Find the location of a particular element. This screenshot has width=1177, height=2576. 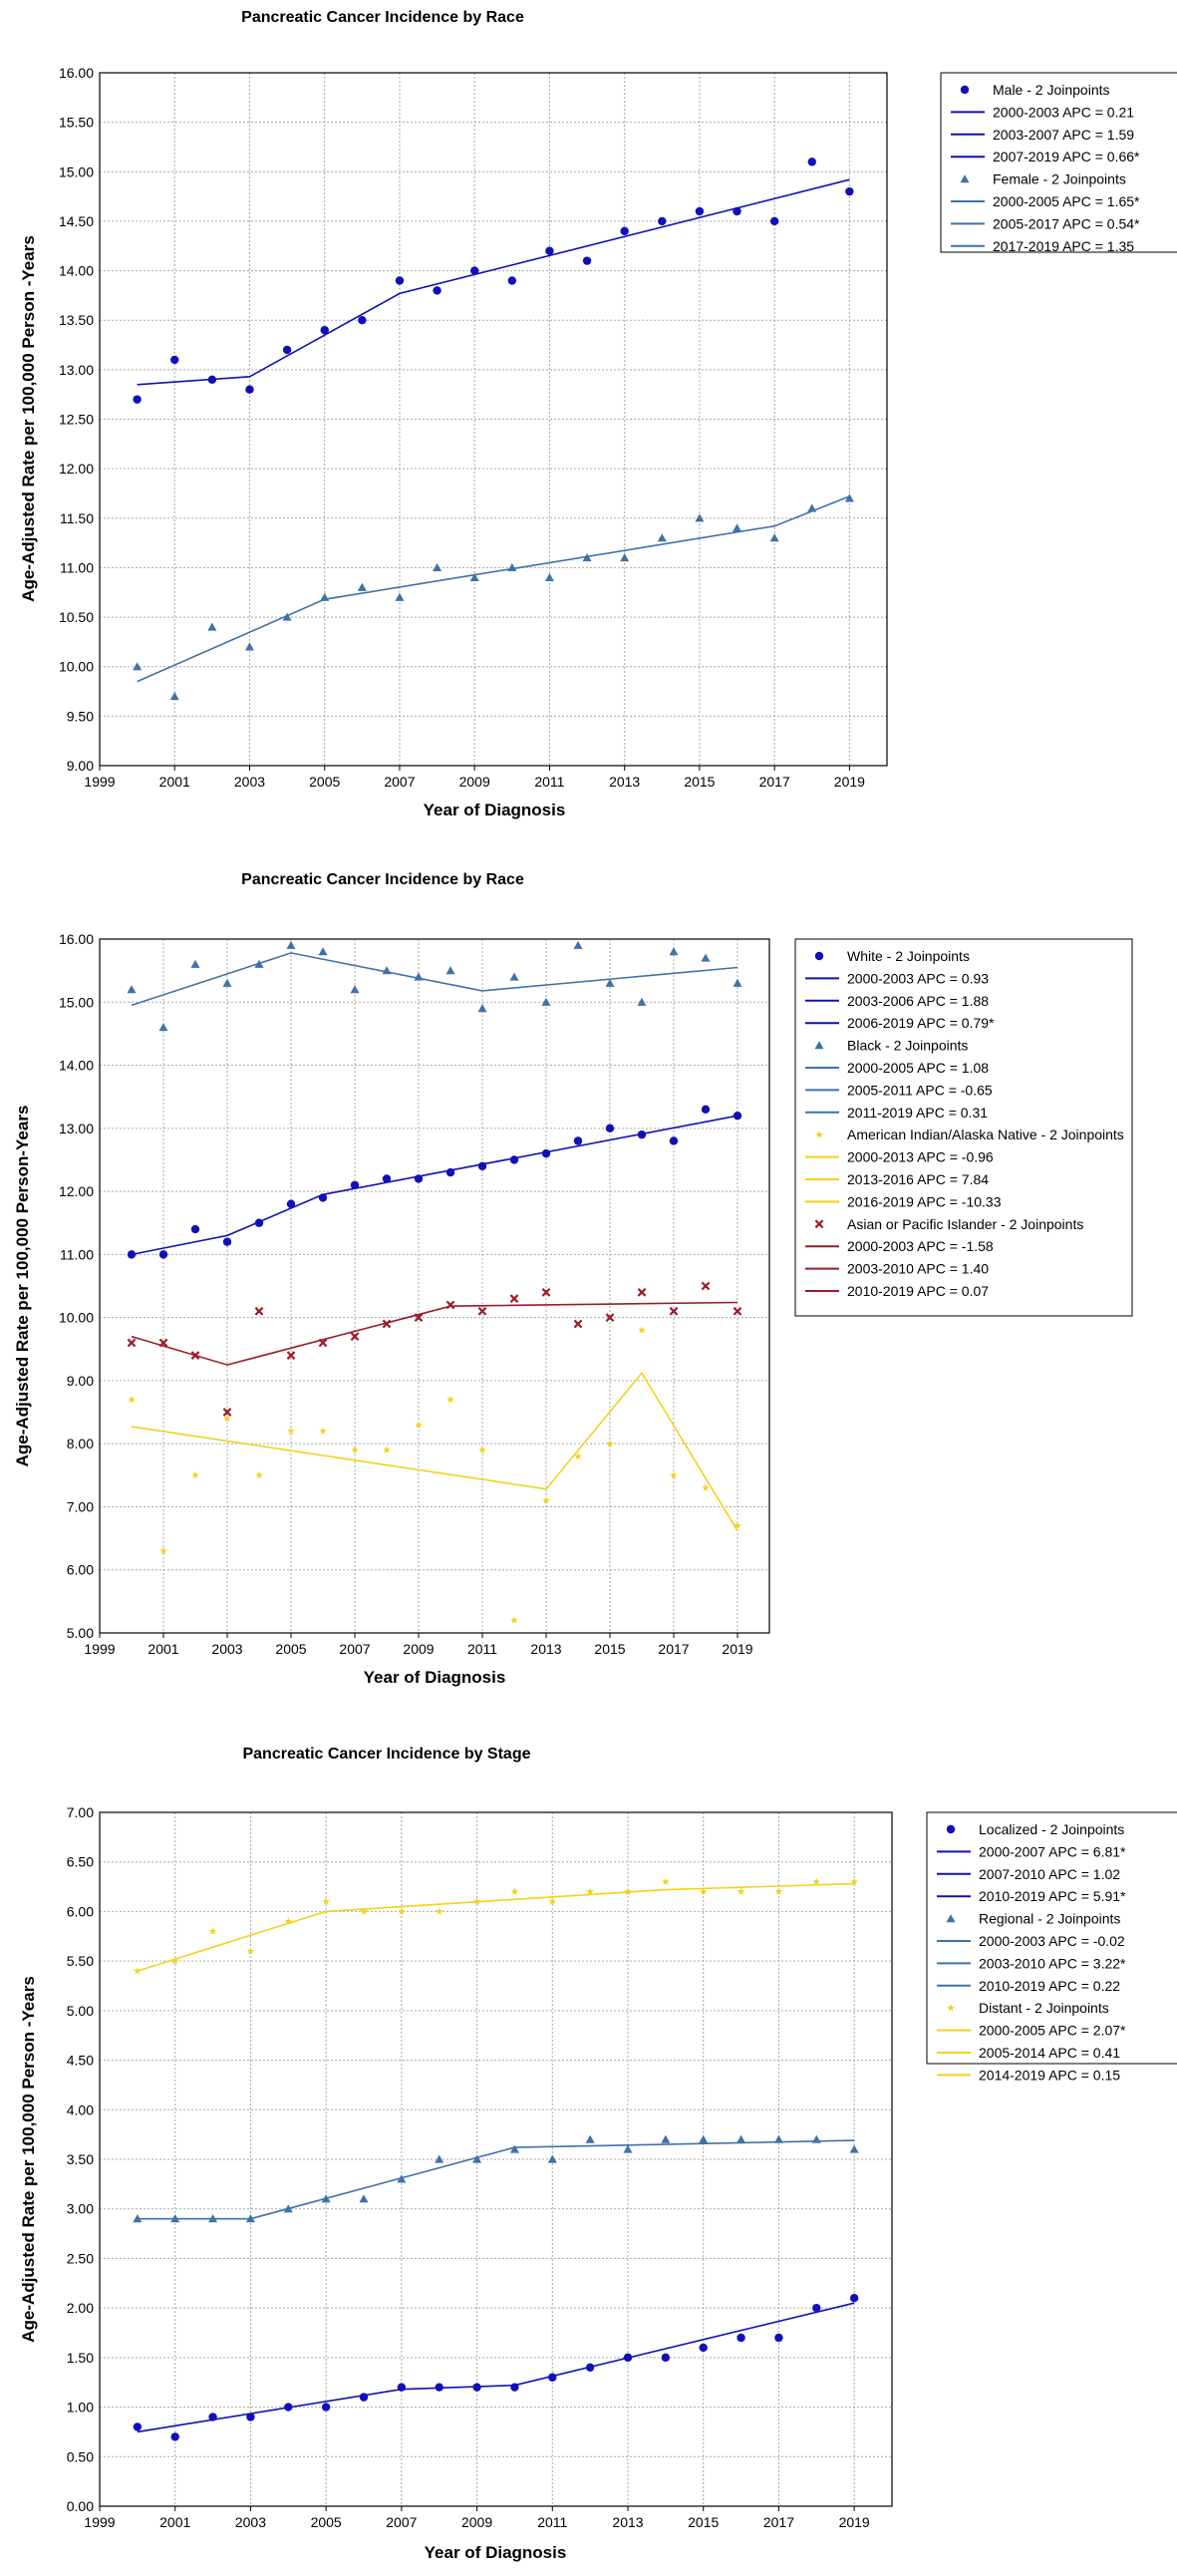

y-tick-label: 4.00 is located at coordinates (80, 2109).